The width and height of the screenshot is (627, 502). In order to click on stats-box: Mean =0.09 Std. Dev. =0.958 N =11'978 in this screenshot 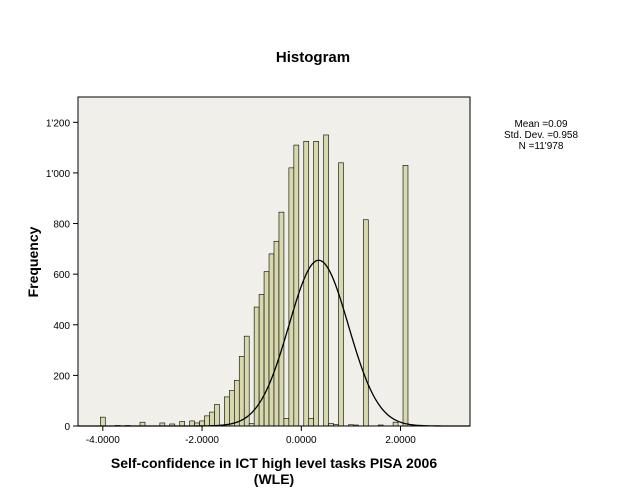, I will do `click(541, 135)`.